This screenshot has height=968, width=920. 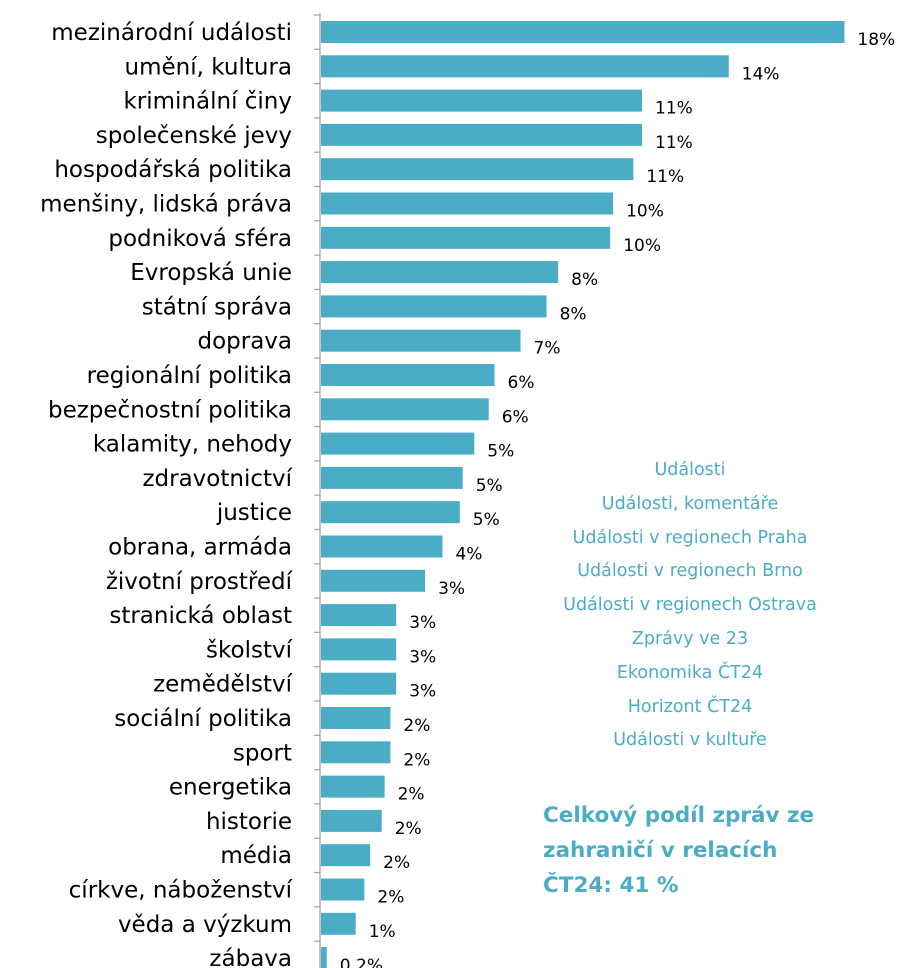 I want to click on category-label: justice, so click(x=254, y=513).